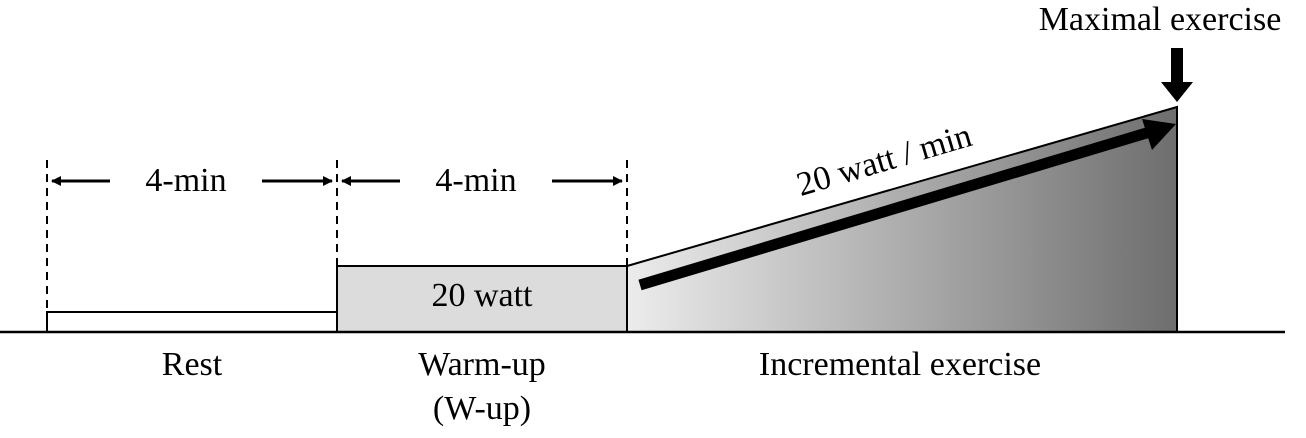 The width and height of the screenshot is (1306, 438). What do you see at coordinates (192, 322) in the screenshot?
I see `rest-block` at bounding box center [192, 322].